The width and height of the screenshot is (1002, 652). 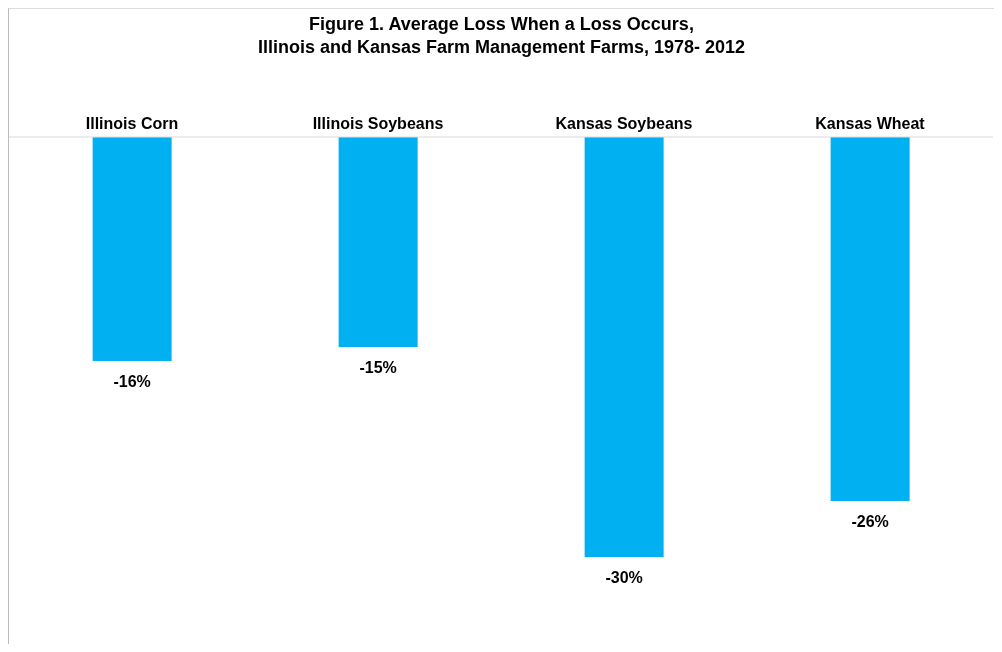 What do you see at coordinates (132, 381) in the screenshot?
I see `data-label: -16%` at bounding box center [132, 381].